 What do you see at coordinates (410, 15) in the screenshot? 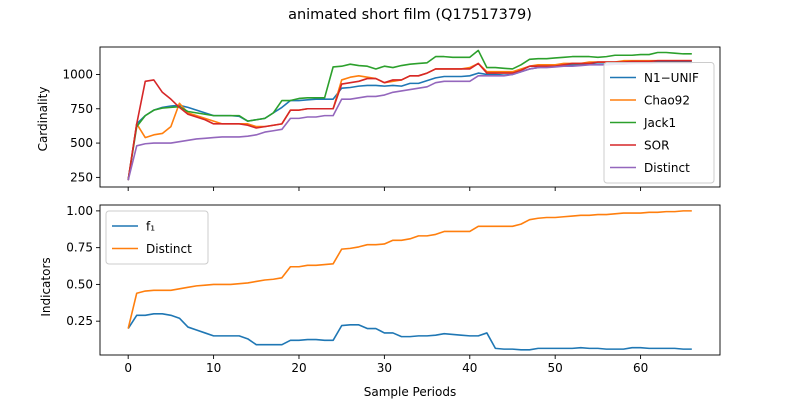
I see `figure-title: animated short film (Q17517379)` at bounding box center [410, 15].